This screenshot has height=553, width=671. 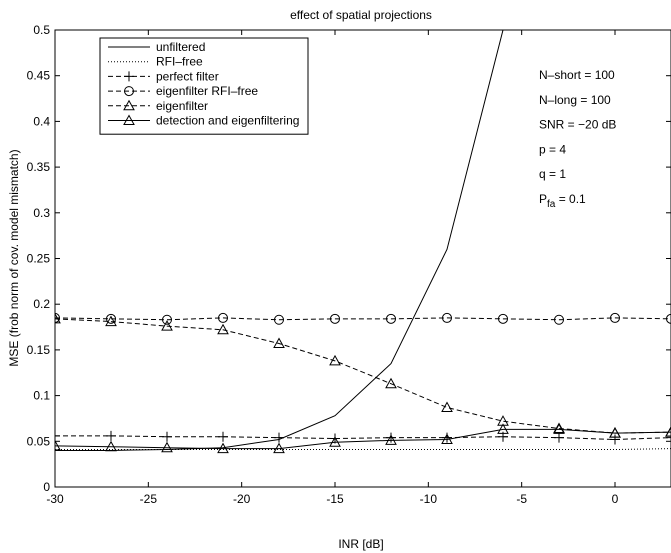 I want to click on annotation-part: P, so click(x=543, y=199).